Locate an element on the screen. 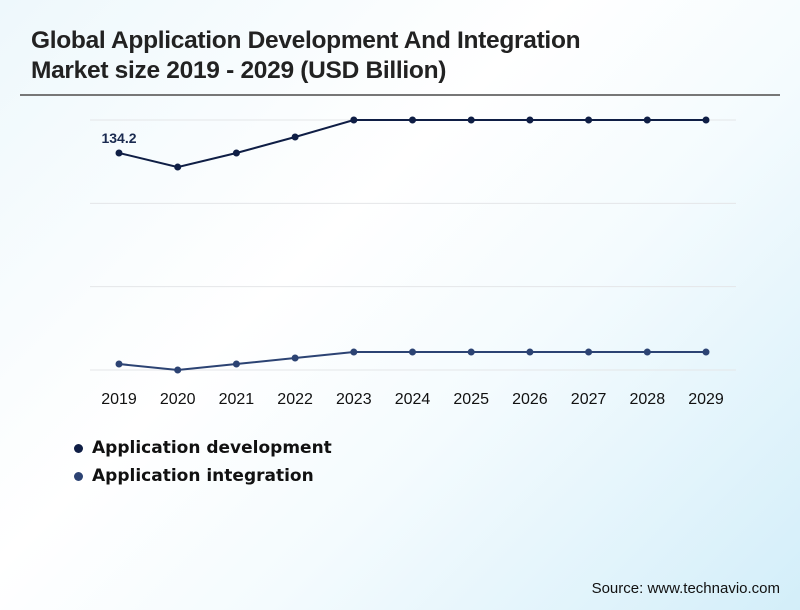  legend-item-application-integration: Application integration is located at coordinates (203, 476).